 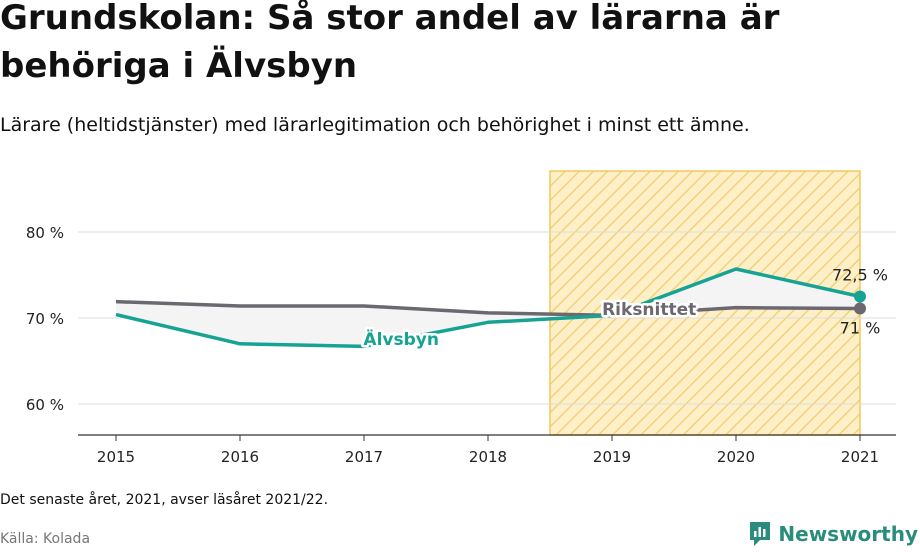 I want to click on series-line-riksnittet, so click(x=488, y=308).